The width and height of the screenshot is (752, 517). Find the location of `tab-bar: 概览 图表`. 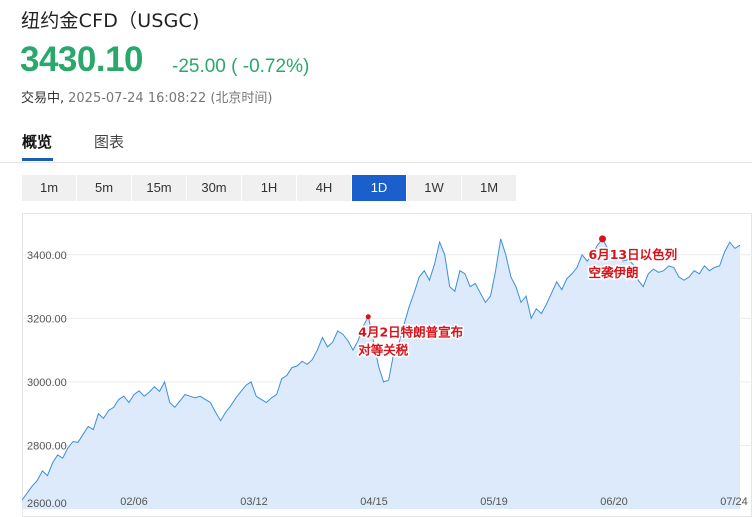

tab-bar: 概览 图表 is located at coordinates (376, 145).